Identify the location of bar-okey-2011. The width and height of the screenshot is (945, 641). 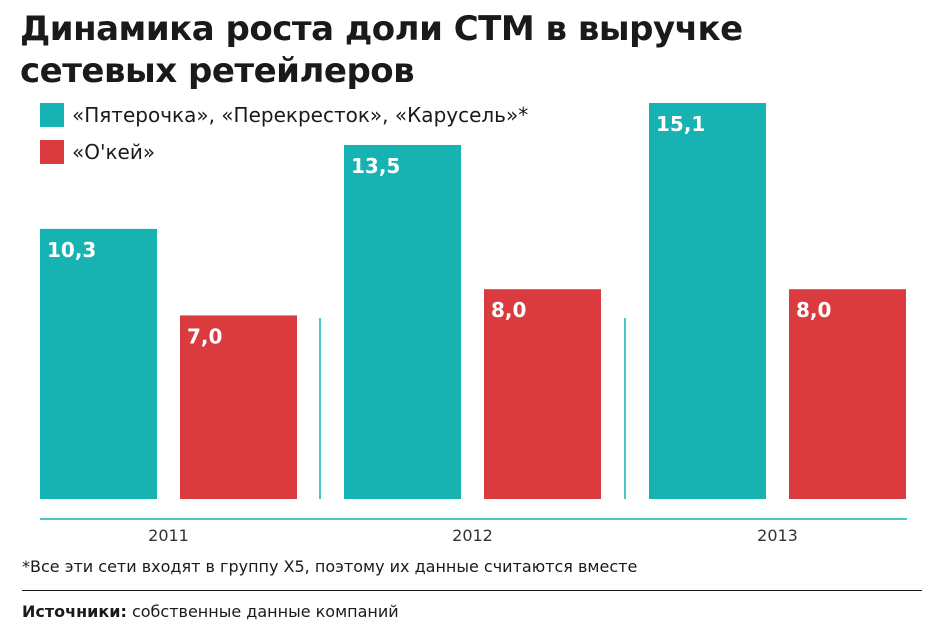
(238, 407).